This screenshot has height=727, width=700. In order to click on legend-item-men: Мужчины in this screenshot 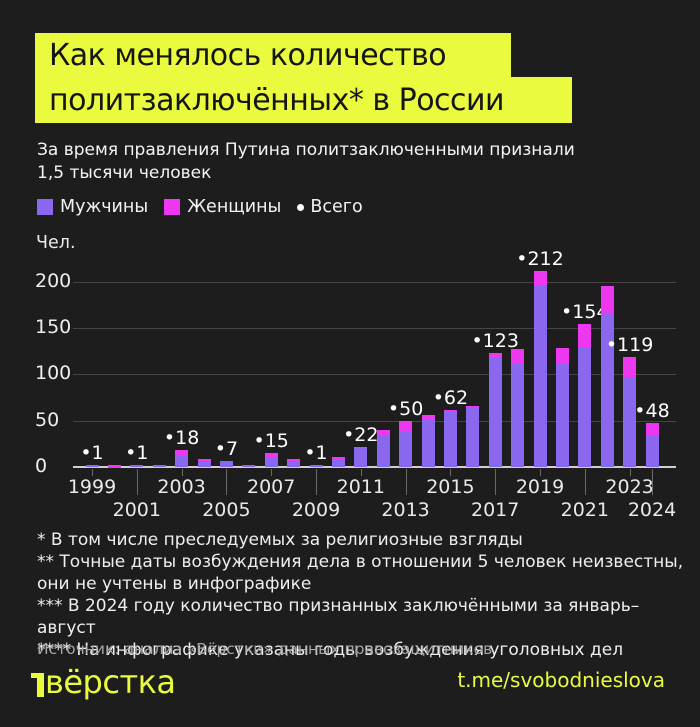, I will do `click(92, 207)`.